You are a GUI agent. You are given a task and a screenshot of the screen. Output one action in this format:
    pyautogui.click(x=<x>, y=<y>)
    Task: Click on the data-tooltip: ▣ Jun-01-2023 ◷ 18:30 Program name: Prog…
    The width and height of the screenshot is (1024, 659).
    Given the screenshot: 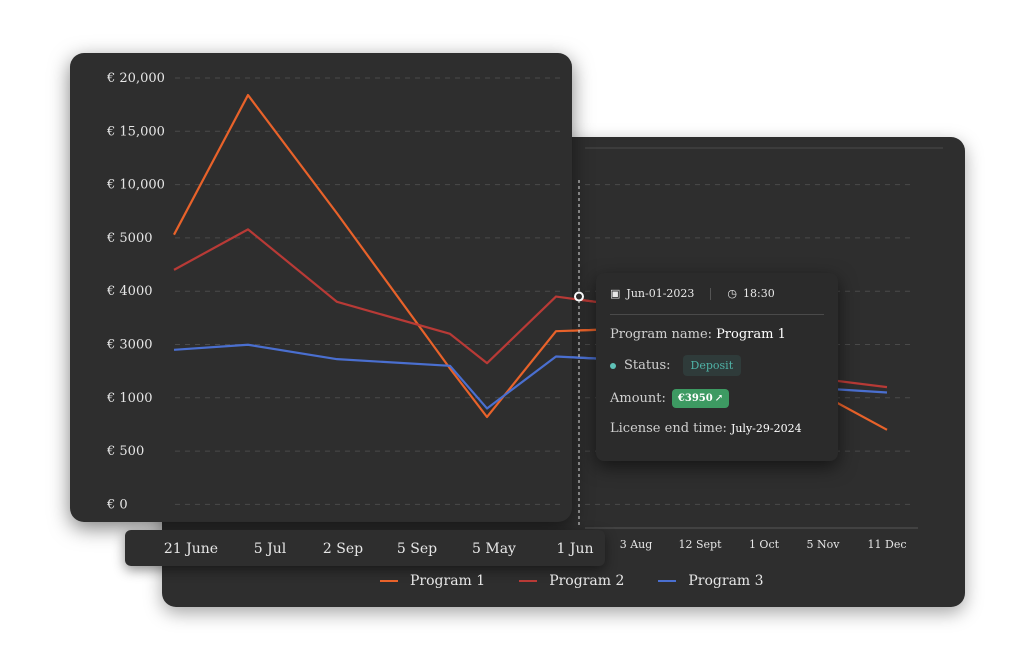 What is the action you would take?
    pyautogui.click(x=717, y=367)
    